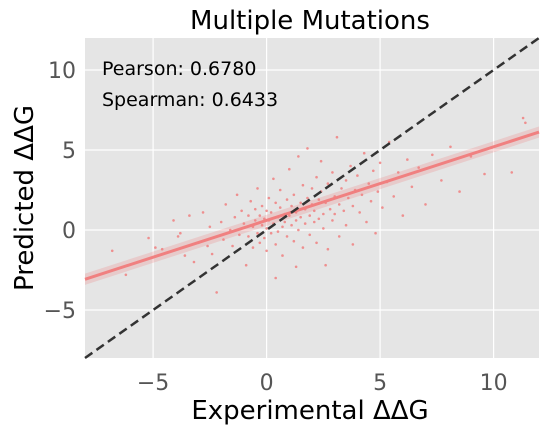 This screenshot has height=433, width=548. I want to click on x-tick-label: 0, so click(267, 383).